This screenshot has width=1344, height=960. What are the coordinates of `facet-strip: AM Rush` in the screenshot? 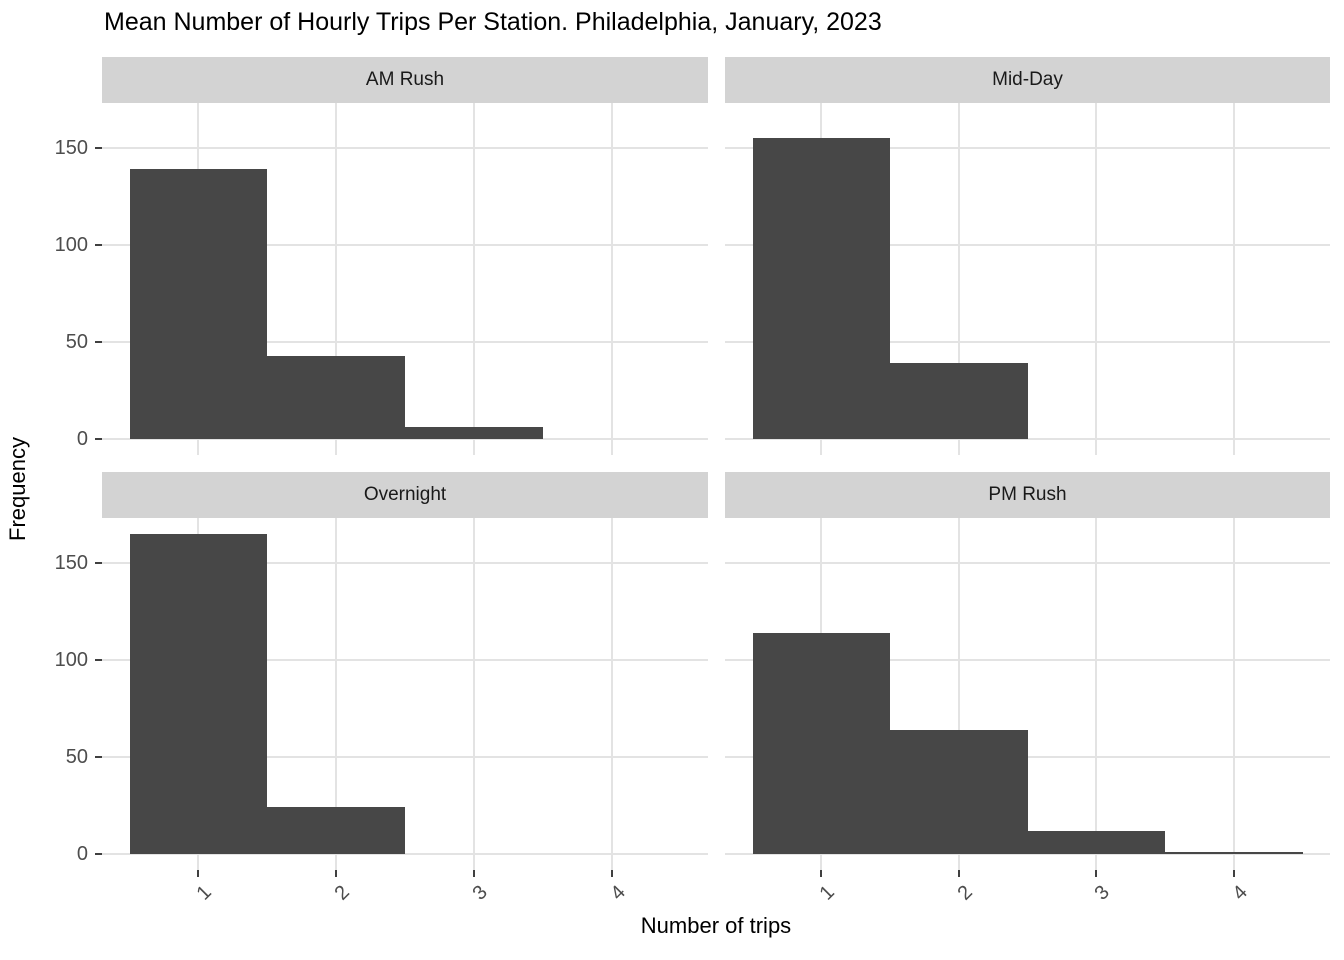 It's located at (405, 80).